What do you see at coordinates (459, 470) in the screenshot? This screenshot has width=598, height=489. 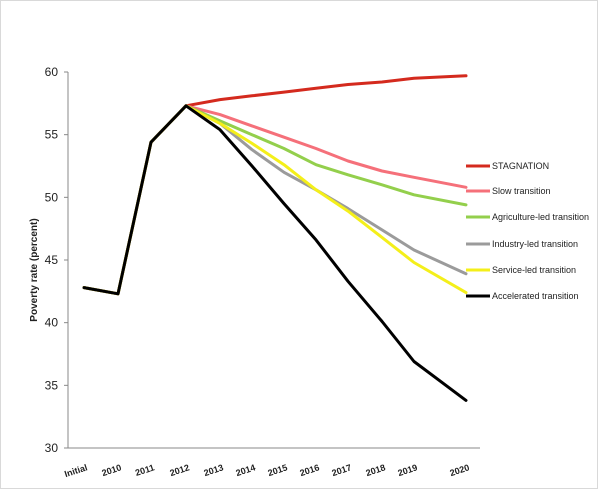 I see `x-tick-label: 2020` at bounding box center [459, 470].